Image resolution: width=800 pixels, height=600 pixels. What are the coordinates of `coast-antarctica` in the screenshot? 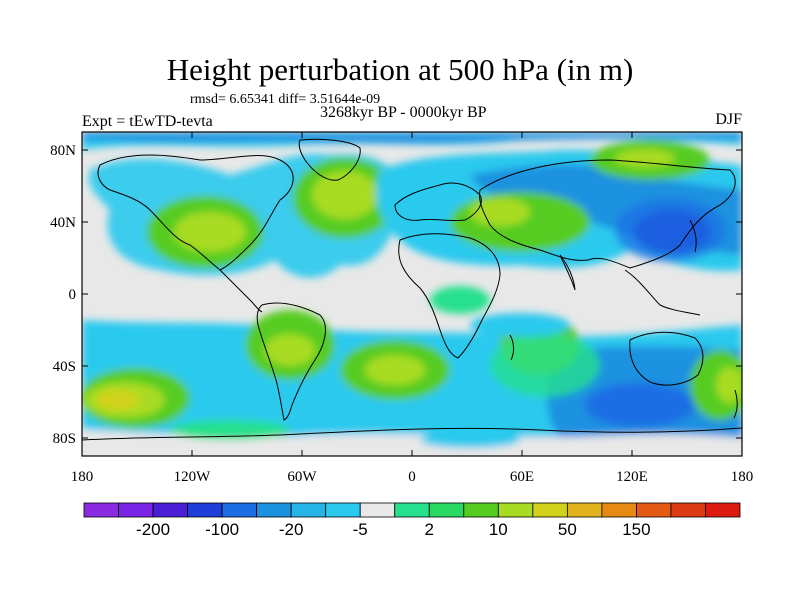 It's located at (412, 434).